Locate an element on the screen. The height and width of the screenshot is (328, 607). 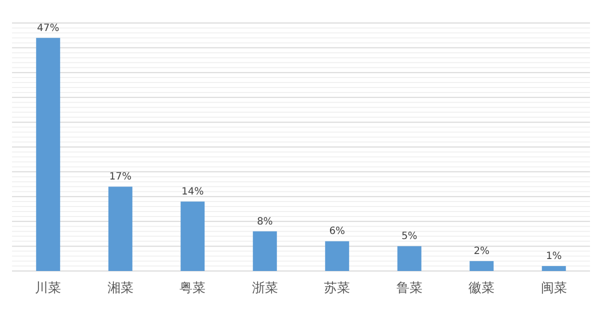
x-tick-label: 徽菜 is located at coordinates (481, 288).